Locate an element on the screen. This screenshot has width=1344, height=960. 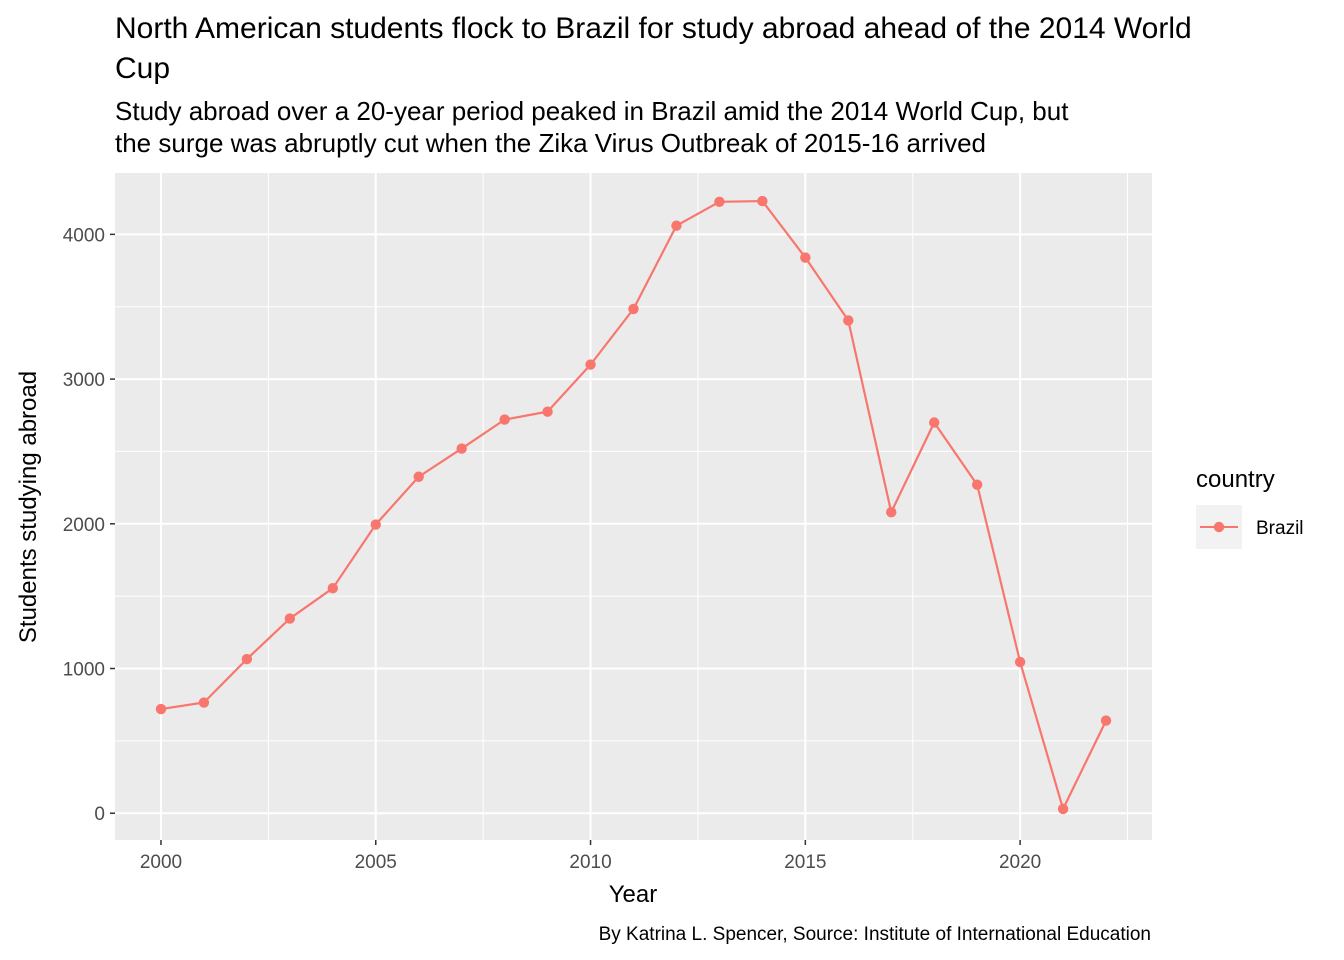
y-axis-title: Students studying abroad is located at coordinates (28, 507).